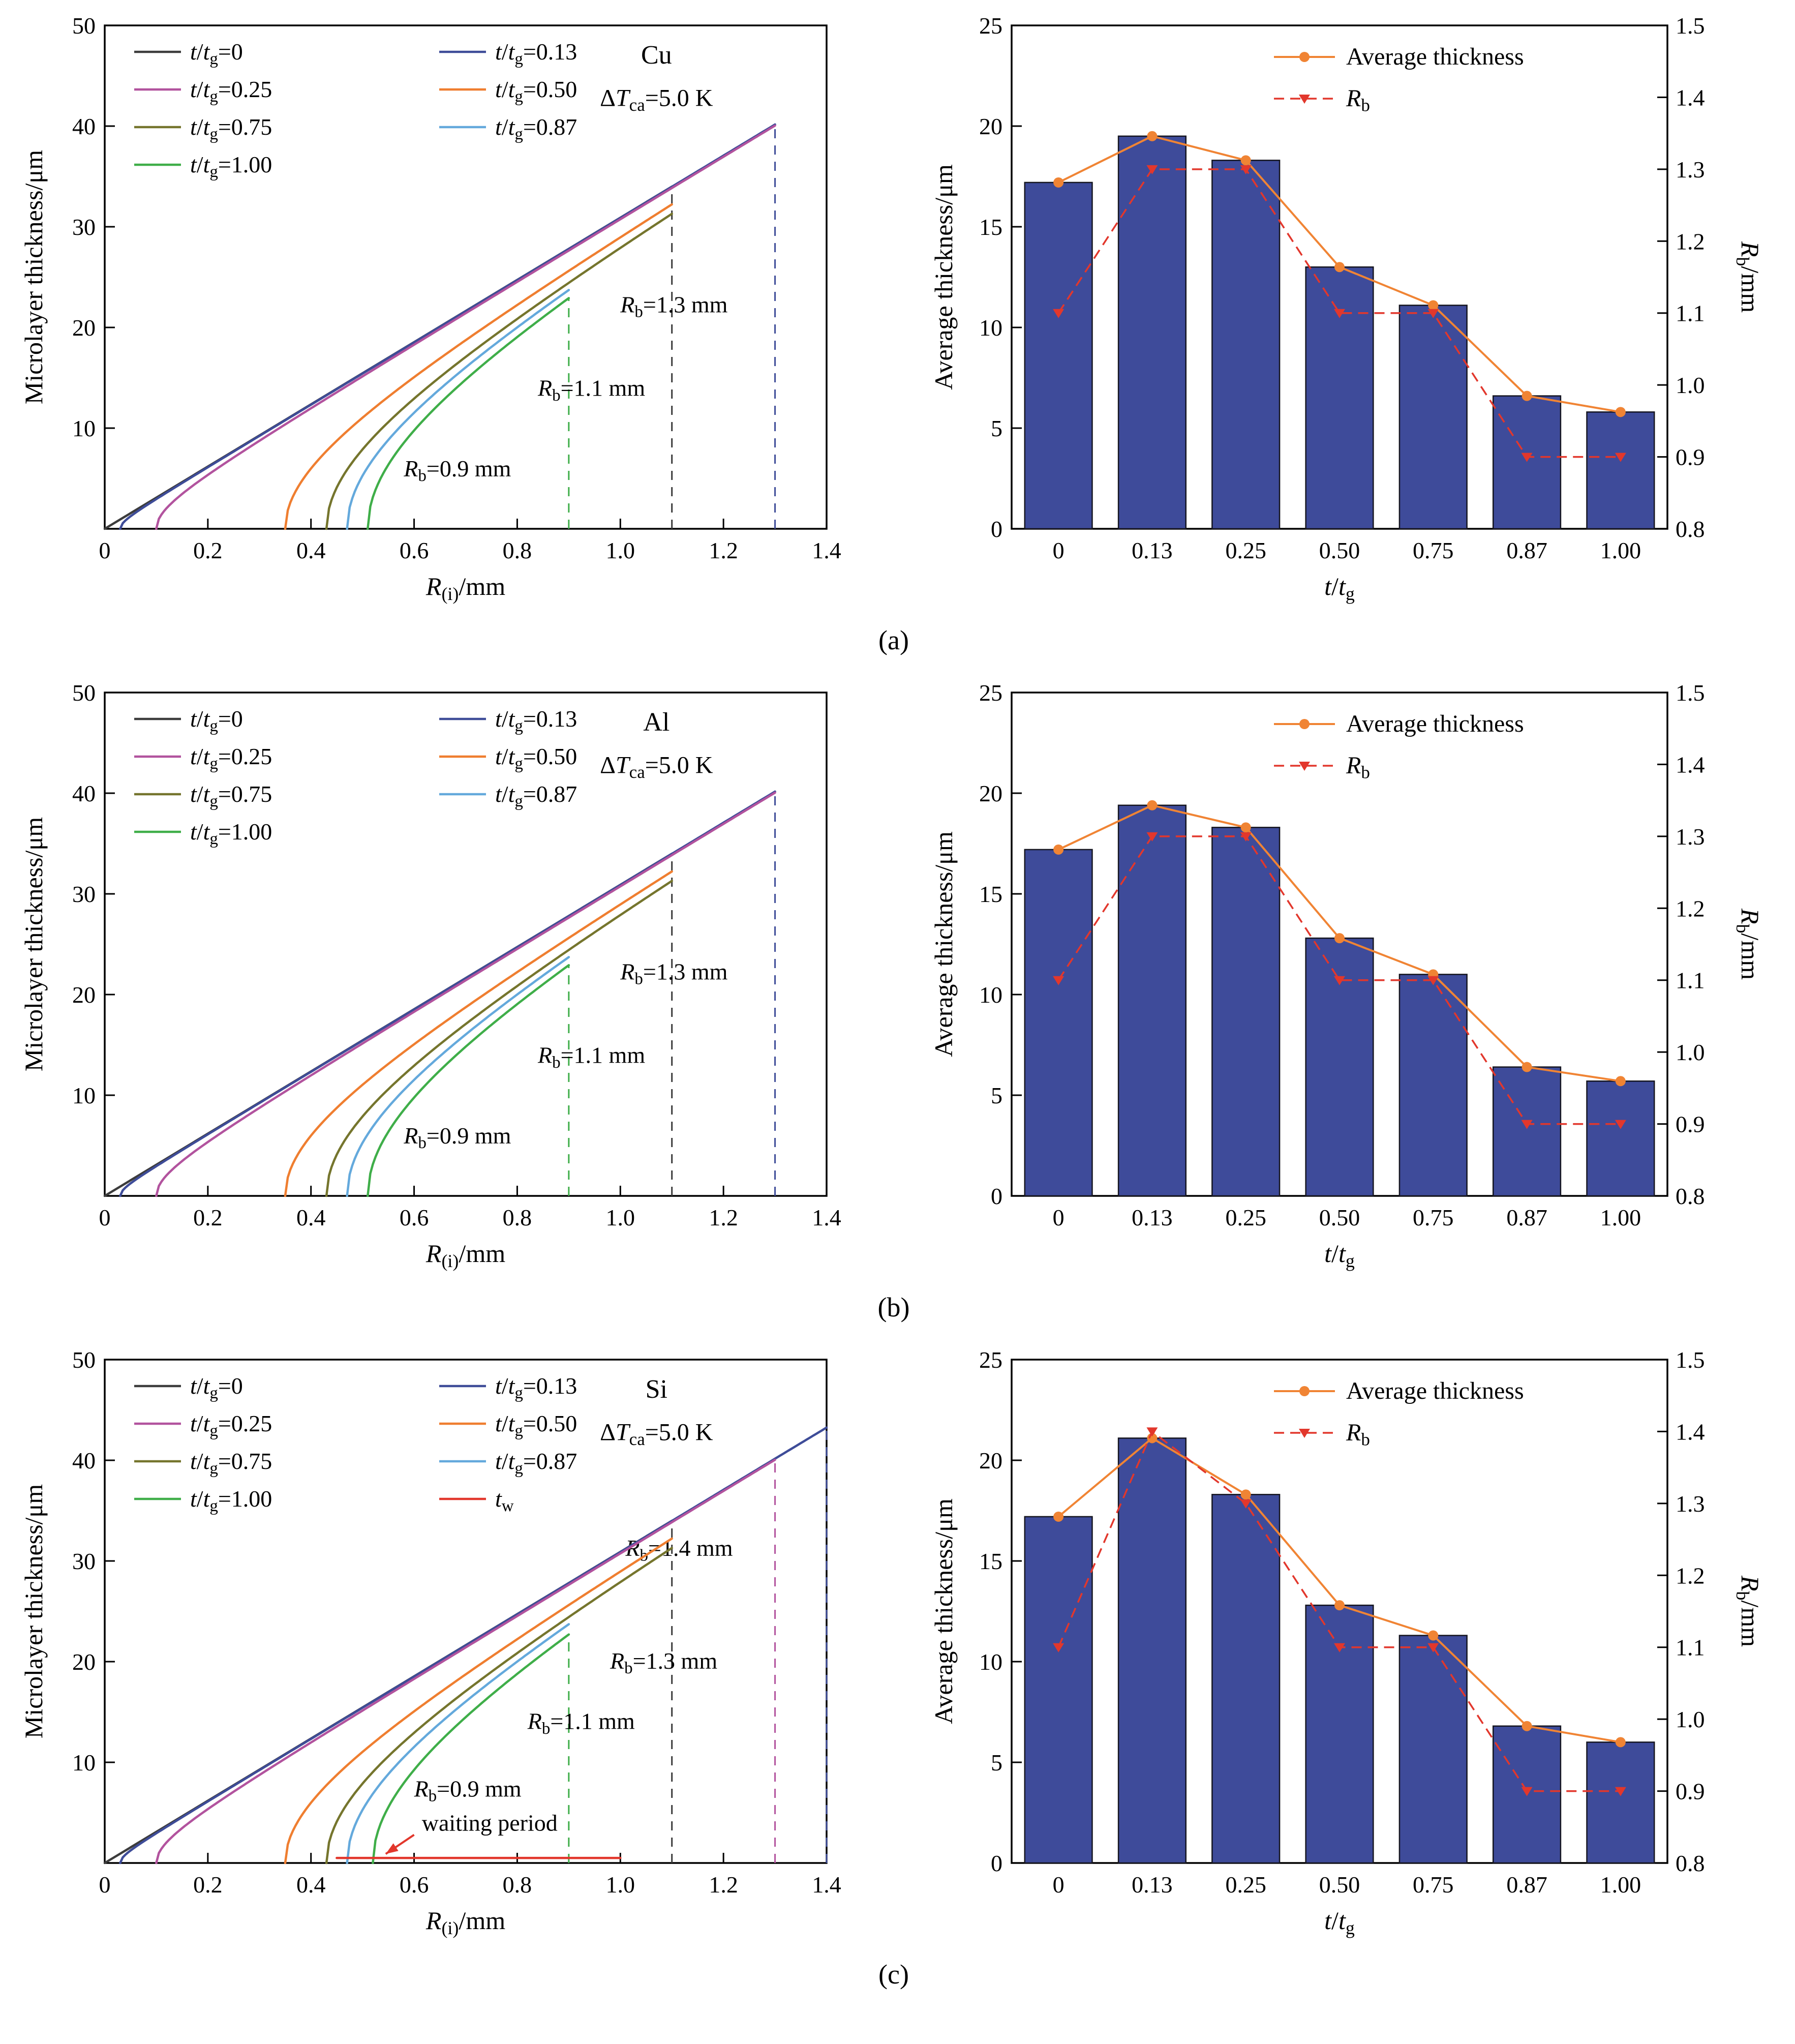 Image resolution: width=1795 pixels, height=2044 pixels. What do you see at coordinates (990, 126) in the screenshot?
I see `svg-text: 20` at bounding box center [990, 126].